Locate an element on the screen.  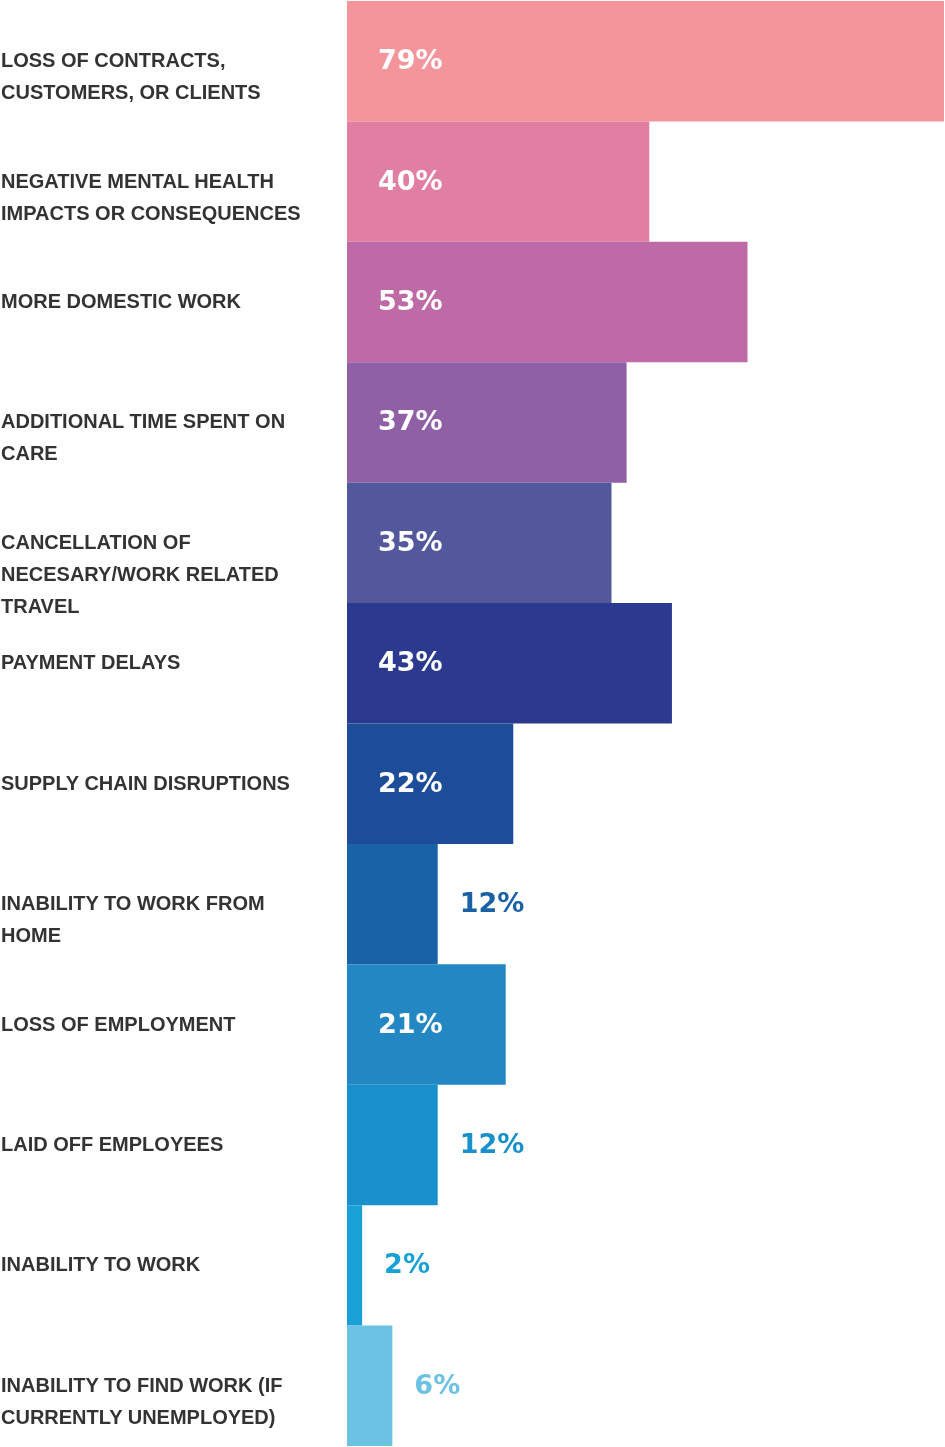
data-label: 2% is located at coordinates (407, 1264).